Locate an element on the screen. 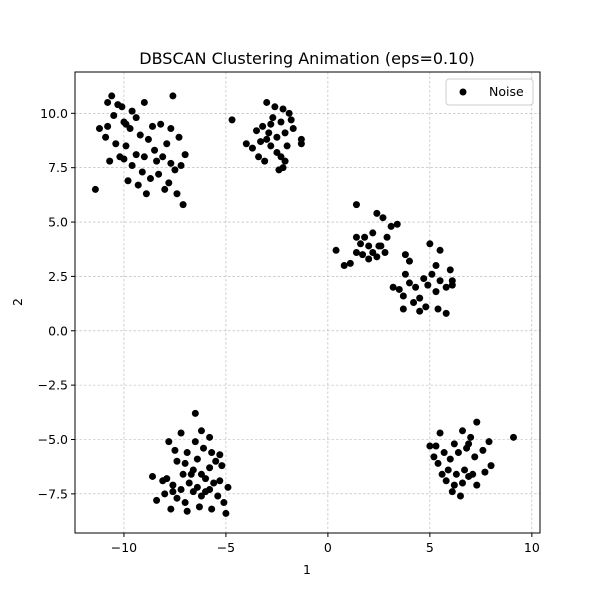  x-axis-ticks: −10 −5 0 5 10 is located at coordinates (325, 544).